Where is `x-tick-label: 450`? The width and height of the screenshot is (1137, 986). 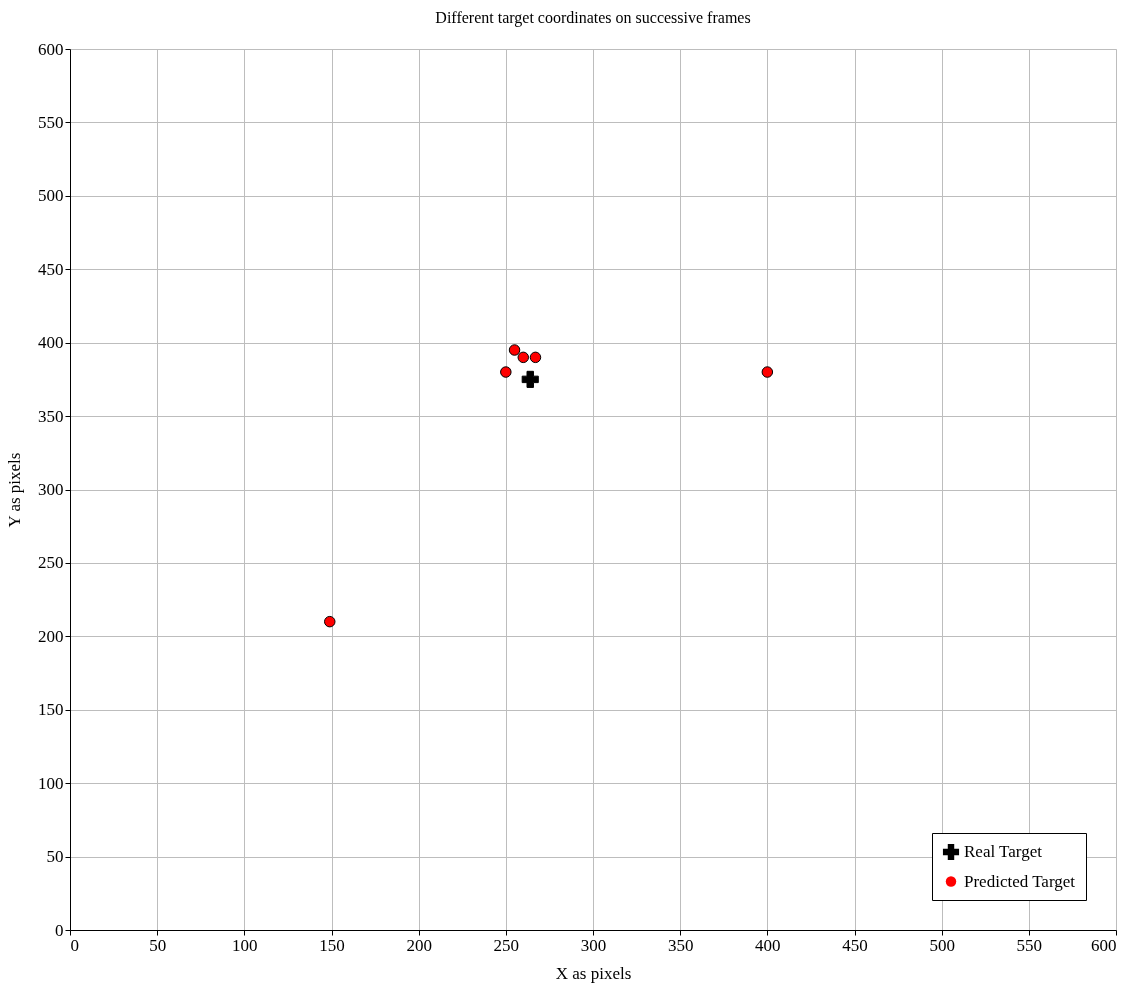
x-tick-label: 450 is located at coordinates (855, 945).